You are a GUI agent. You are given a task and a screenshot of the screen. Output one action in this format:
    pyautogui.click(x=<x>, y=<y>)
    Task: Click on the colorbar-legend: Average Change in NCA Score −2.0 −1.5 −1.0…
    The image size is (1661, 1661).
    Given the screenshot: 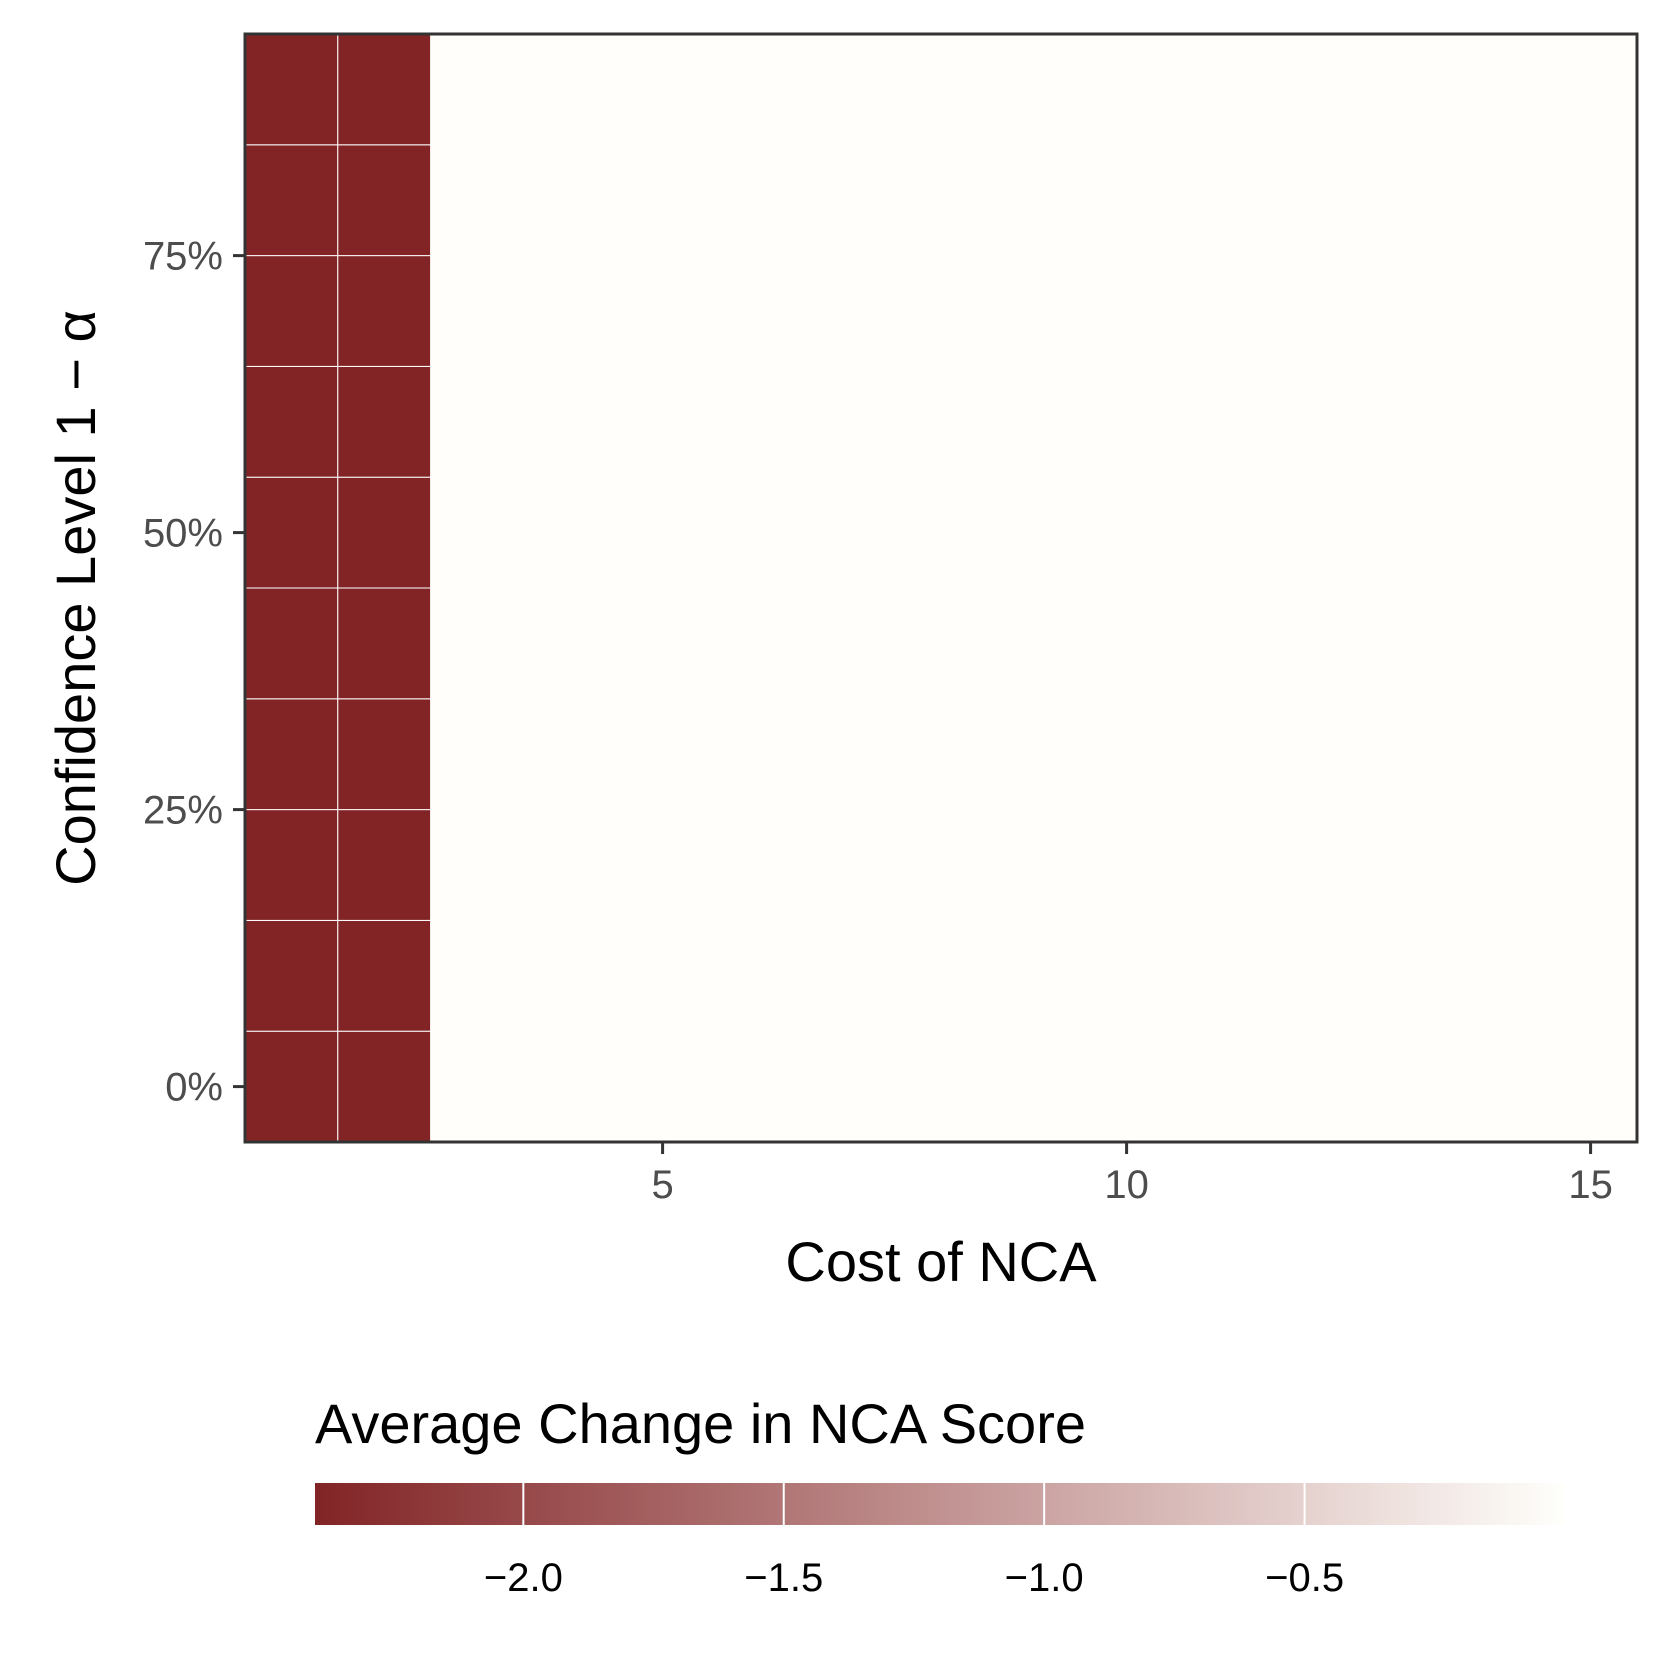 What is the action you would take?
    pyautogui.click(x=940, y=1496)
    